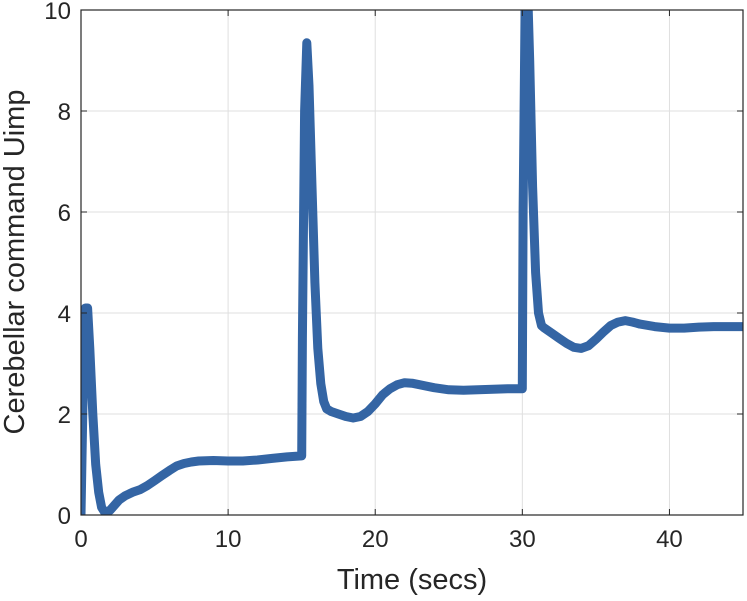 Image resolution: width=747 pixels, height=601 pixels. What do you see at coordinates (80, 539) in the screenshot?
I see `x-tick-label: 0` at bounding box center [80, 539].